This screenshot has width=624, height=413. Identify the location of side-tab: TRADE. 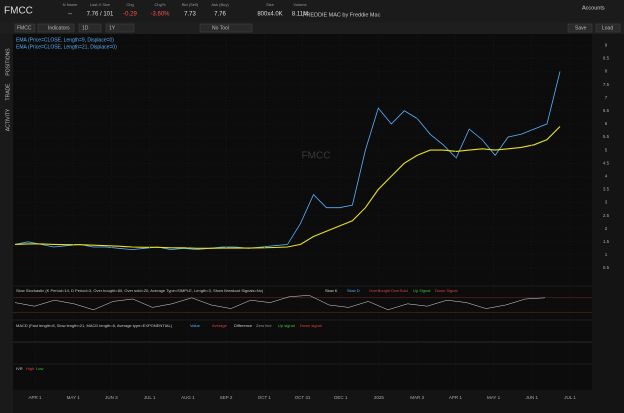
(8, 92).